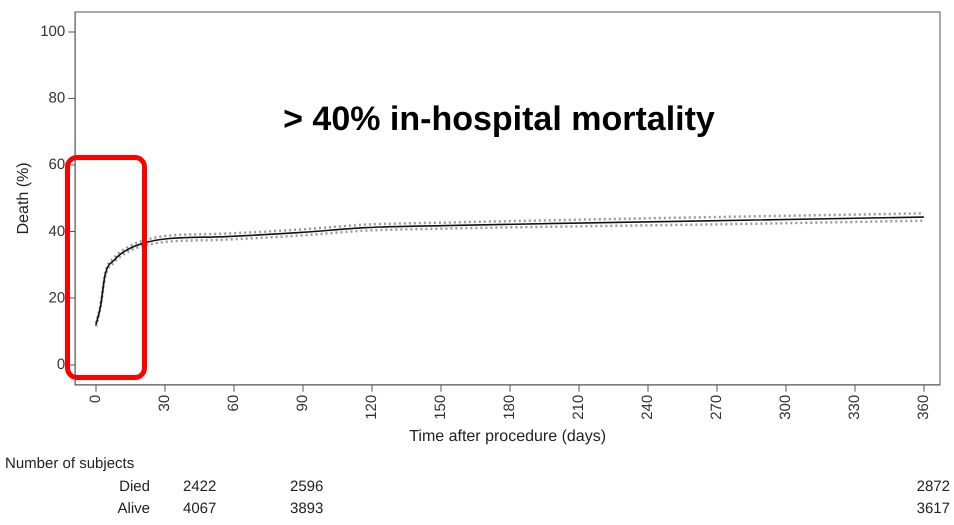  Describe the element at coordinates (233, 403) in the screenshot. I see `x-tick-label: 60` at that location.